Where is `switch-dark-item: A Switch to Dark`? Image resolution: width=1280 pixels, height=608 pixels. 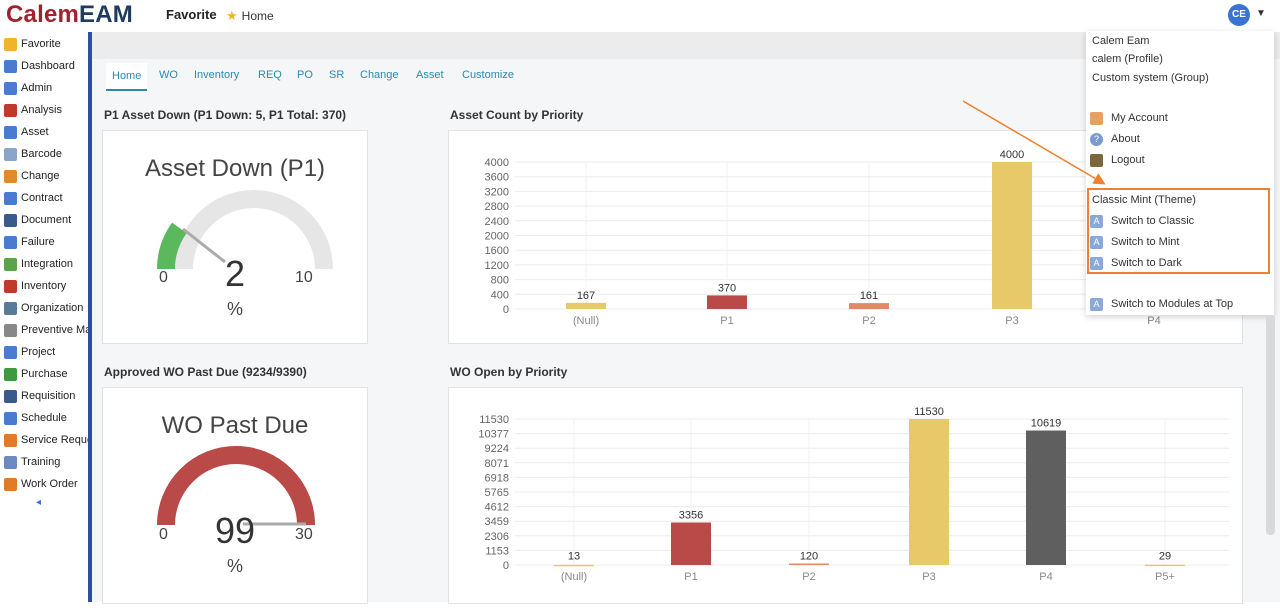 switch-dark-item: A Switch to Dark is located at coordinates (1136, 263).